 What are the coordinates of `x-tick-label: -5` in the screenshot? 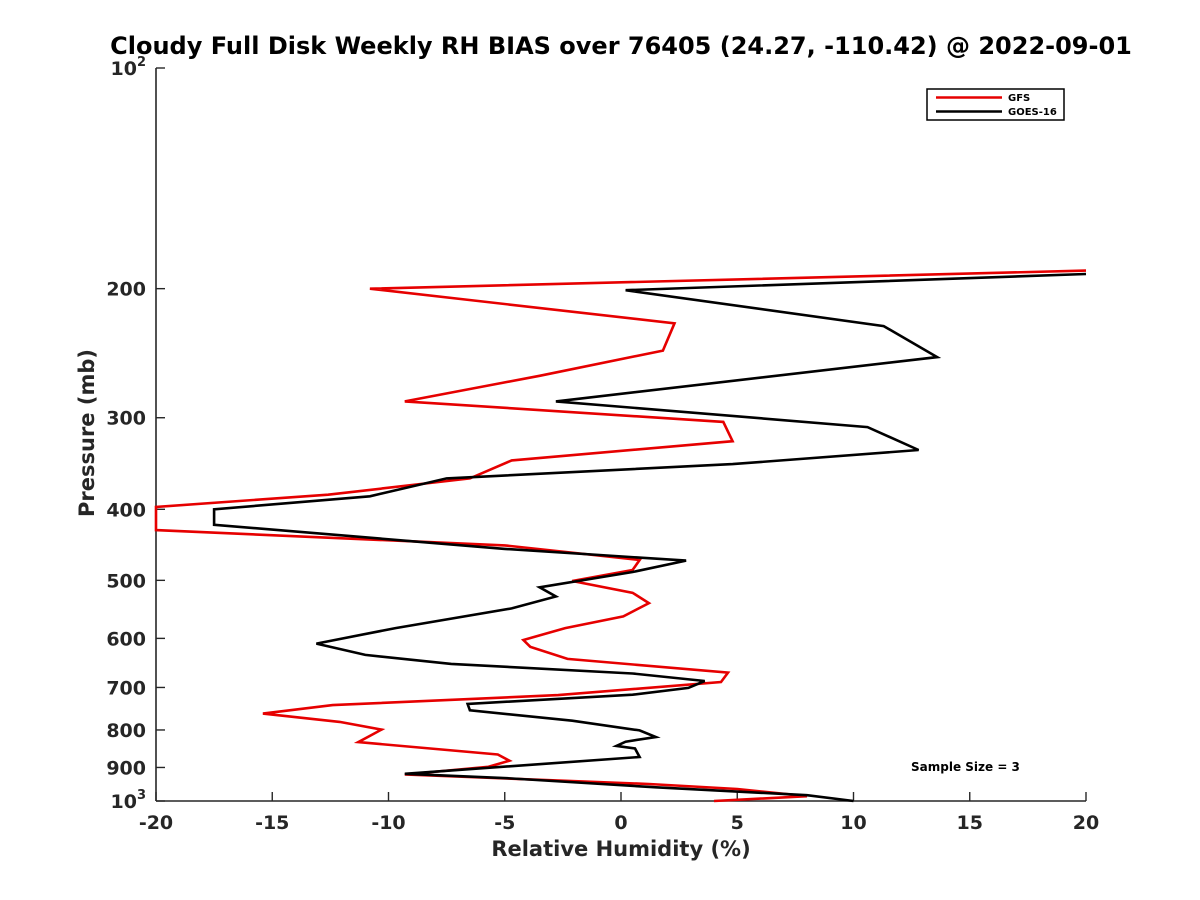 It's located at (504, 823).